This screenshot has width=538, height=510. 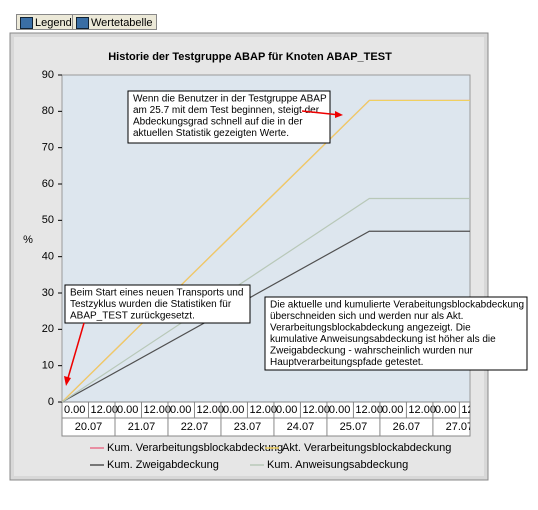 What do you see at coordinates (195, 448) in the screenshot?
I see `legend-label: Kum. Verarbeitungsblockabdeckung` at bounding box center [195, 448].